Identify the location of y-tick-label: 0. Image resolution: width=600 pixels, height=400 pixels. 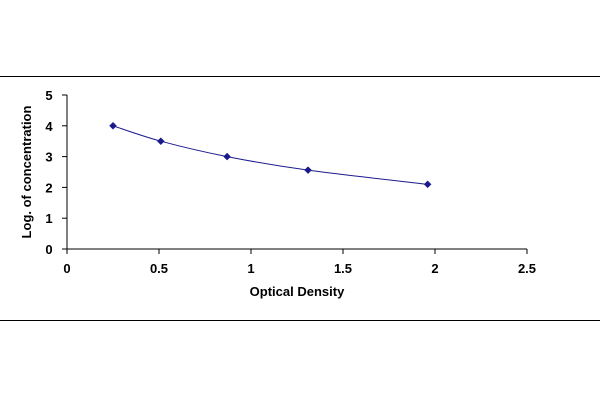
(48, 249).